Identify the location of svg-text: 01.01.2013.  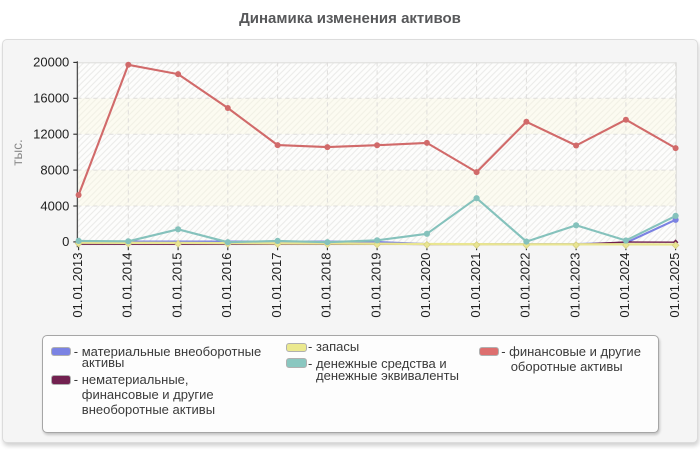
(77, 285).